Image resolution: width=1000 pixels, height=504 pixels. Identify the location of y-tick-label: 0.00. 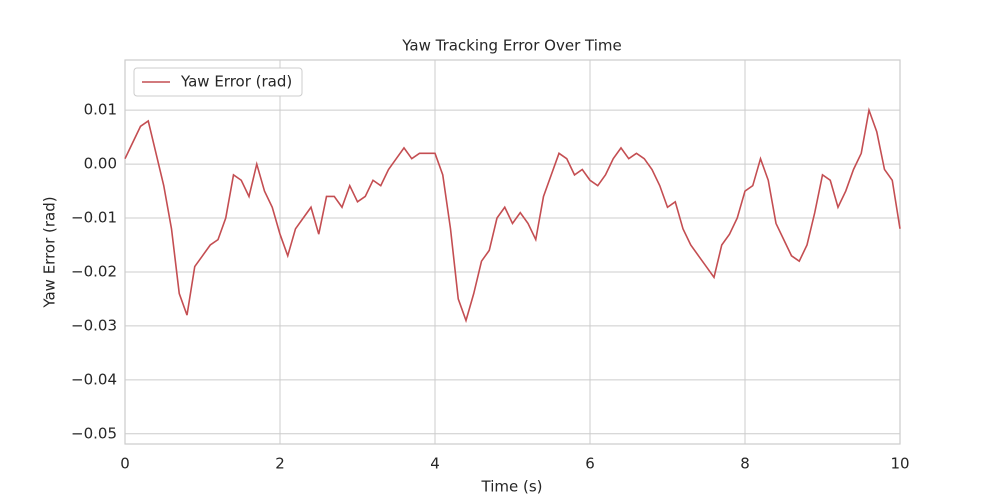
(100, 164).